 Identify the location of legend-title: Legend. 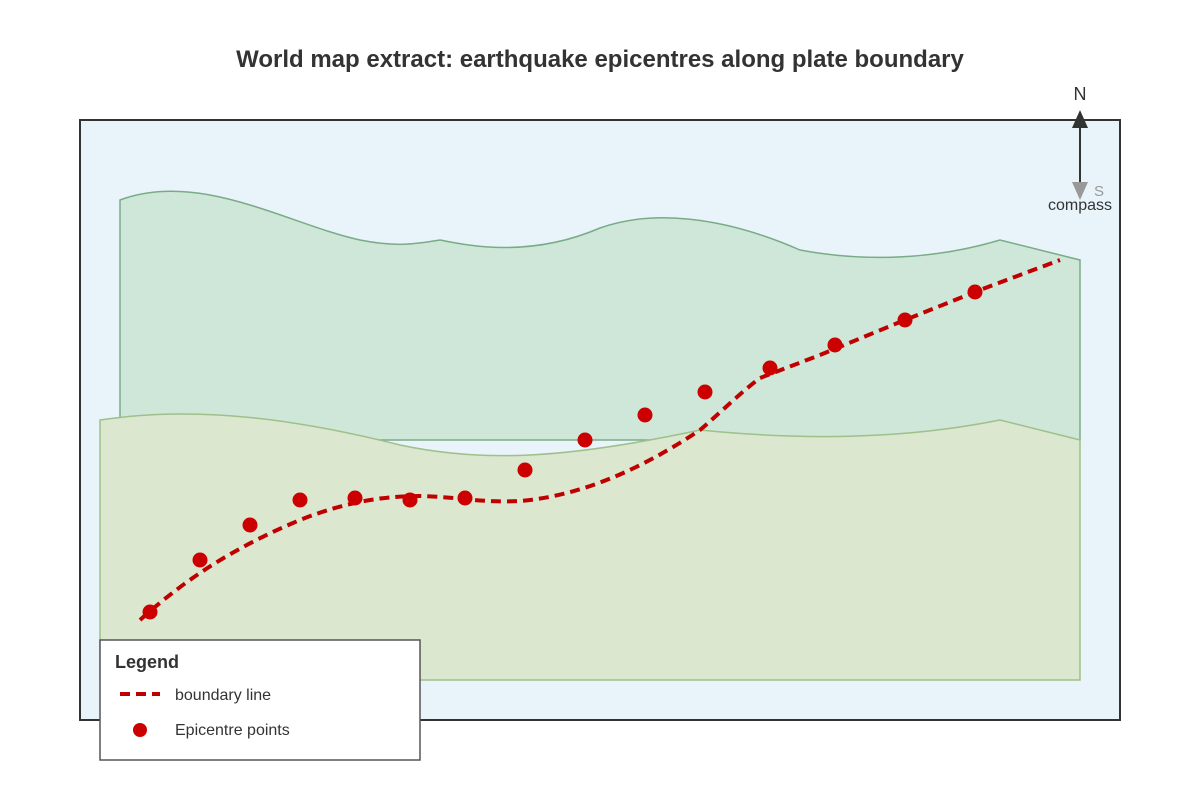
(147, 662).